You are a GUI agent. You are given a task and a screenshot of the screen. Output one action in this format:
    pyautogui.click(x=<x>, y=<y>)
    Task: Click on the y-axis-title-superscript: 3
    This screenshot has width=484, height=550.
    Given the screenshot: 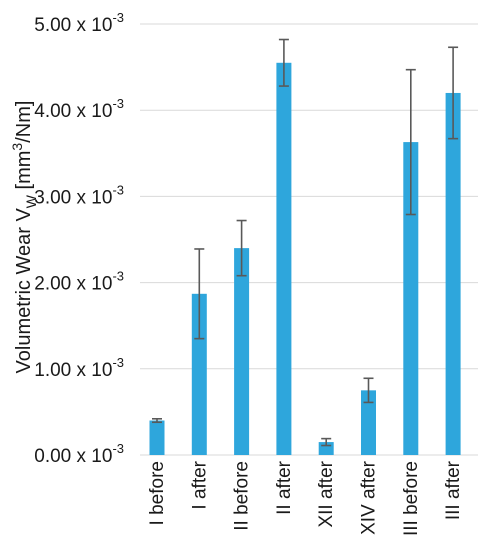 What is the action you would take?
    pyautogui.click(x=17, y=147)
    